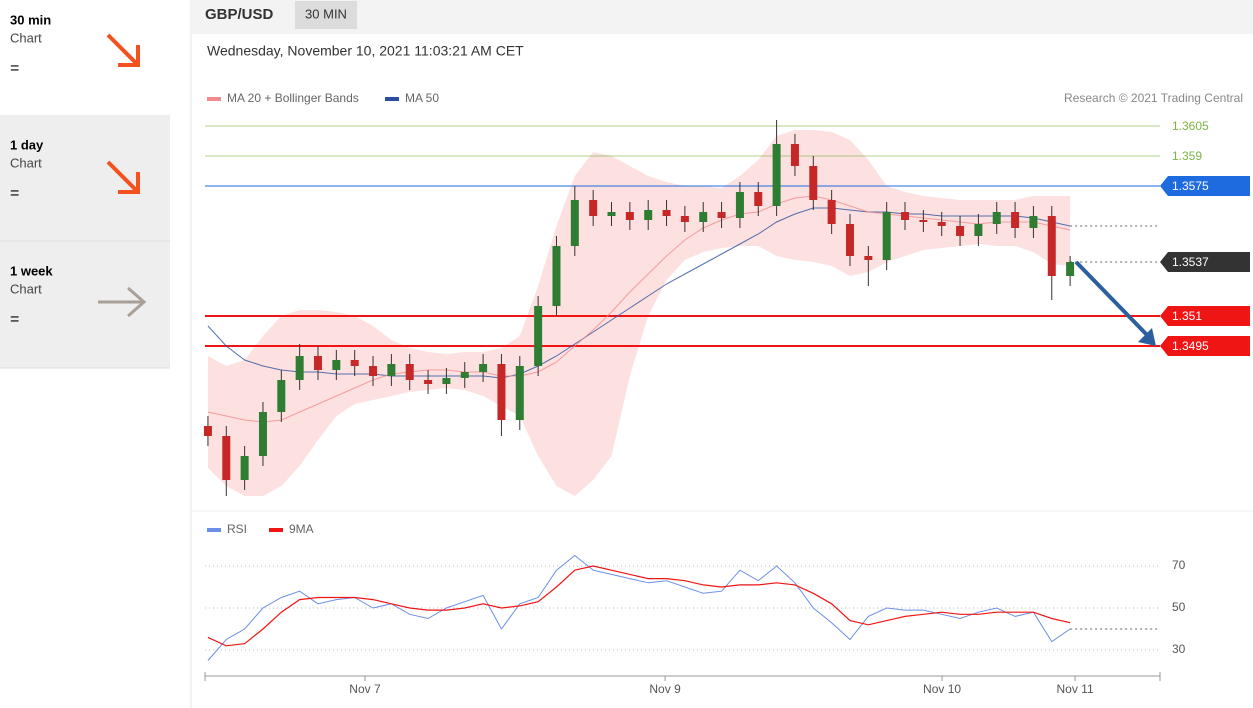  I want to click on interval-badge, so click(326, 15).